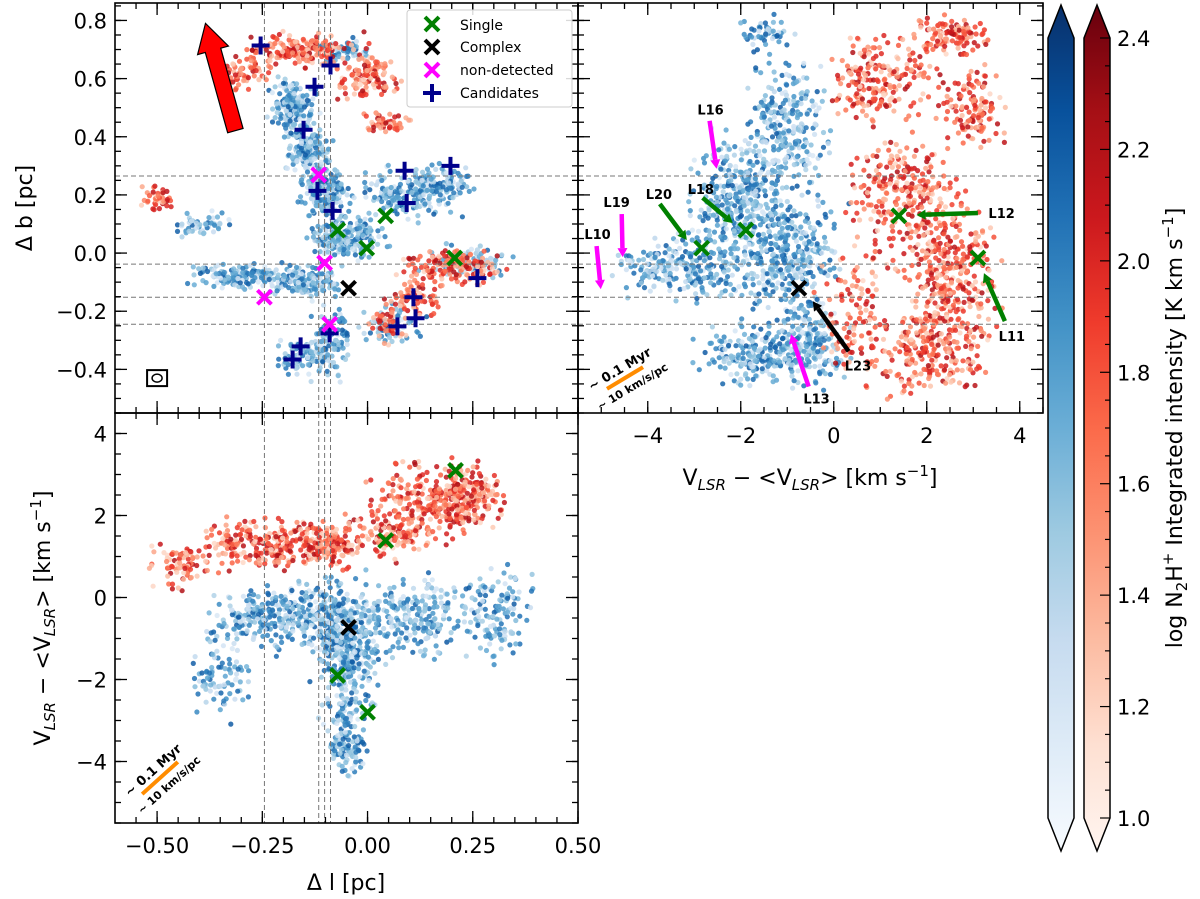 The width and height of the screenshot is (1200, 899). What do you see at coordinates (507, 71) in the screenshot?
I see `legend-label-non-detected: non-detected` at bounding box center [507, 71].